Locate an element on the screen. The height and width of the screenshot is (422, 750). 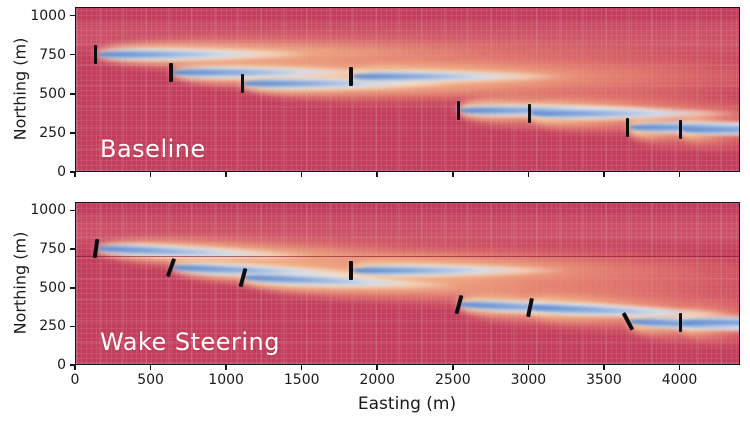
x-tick-label: 500 is located at coordinates (150, 380).